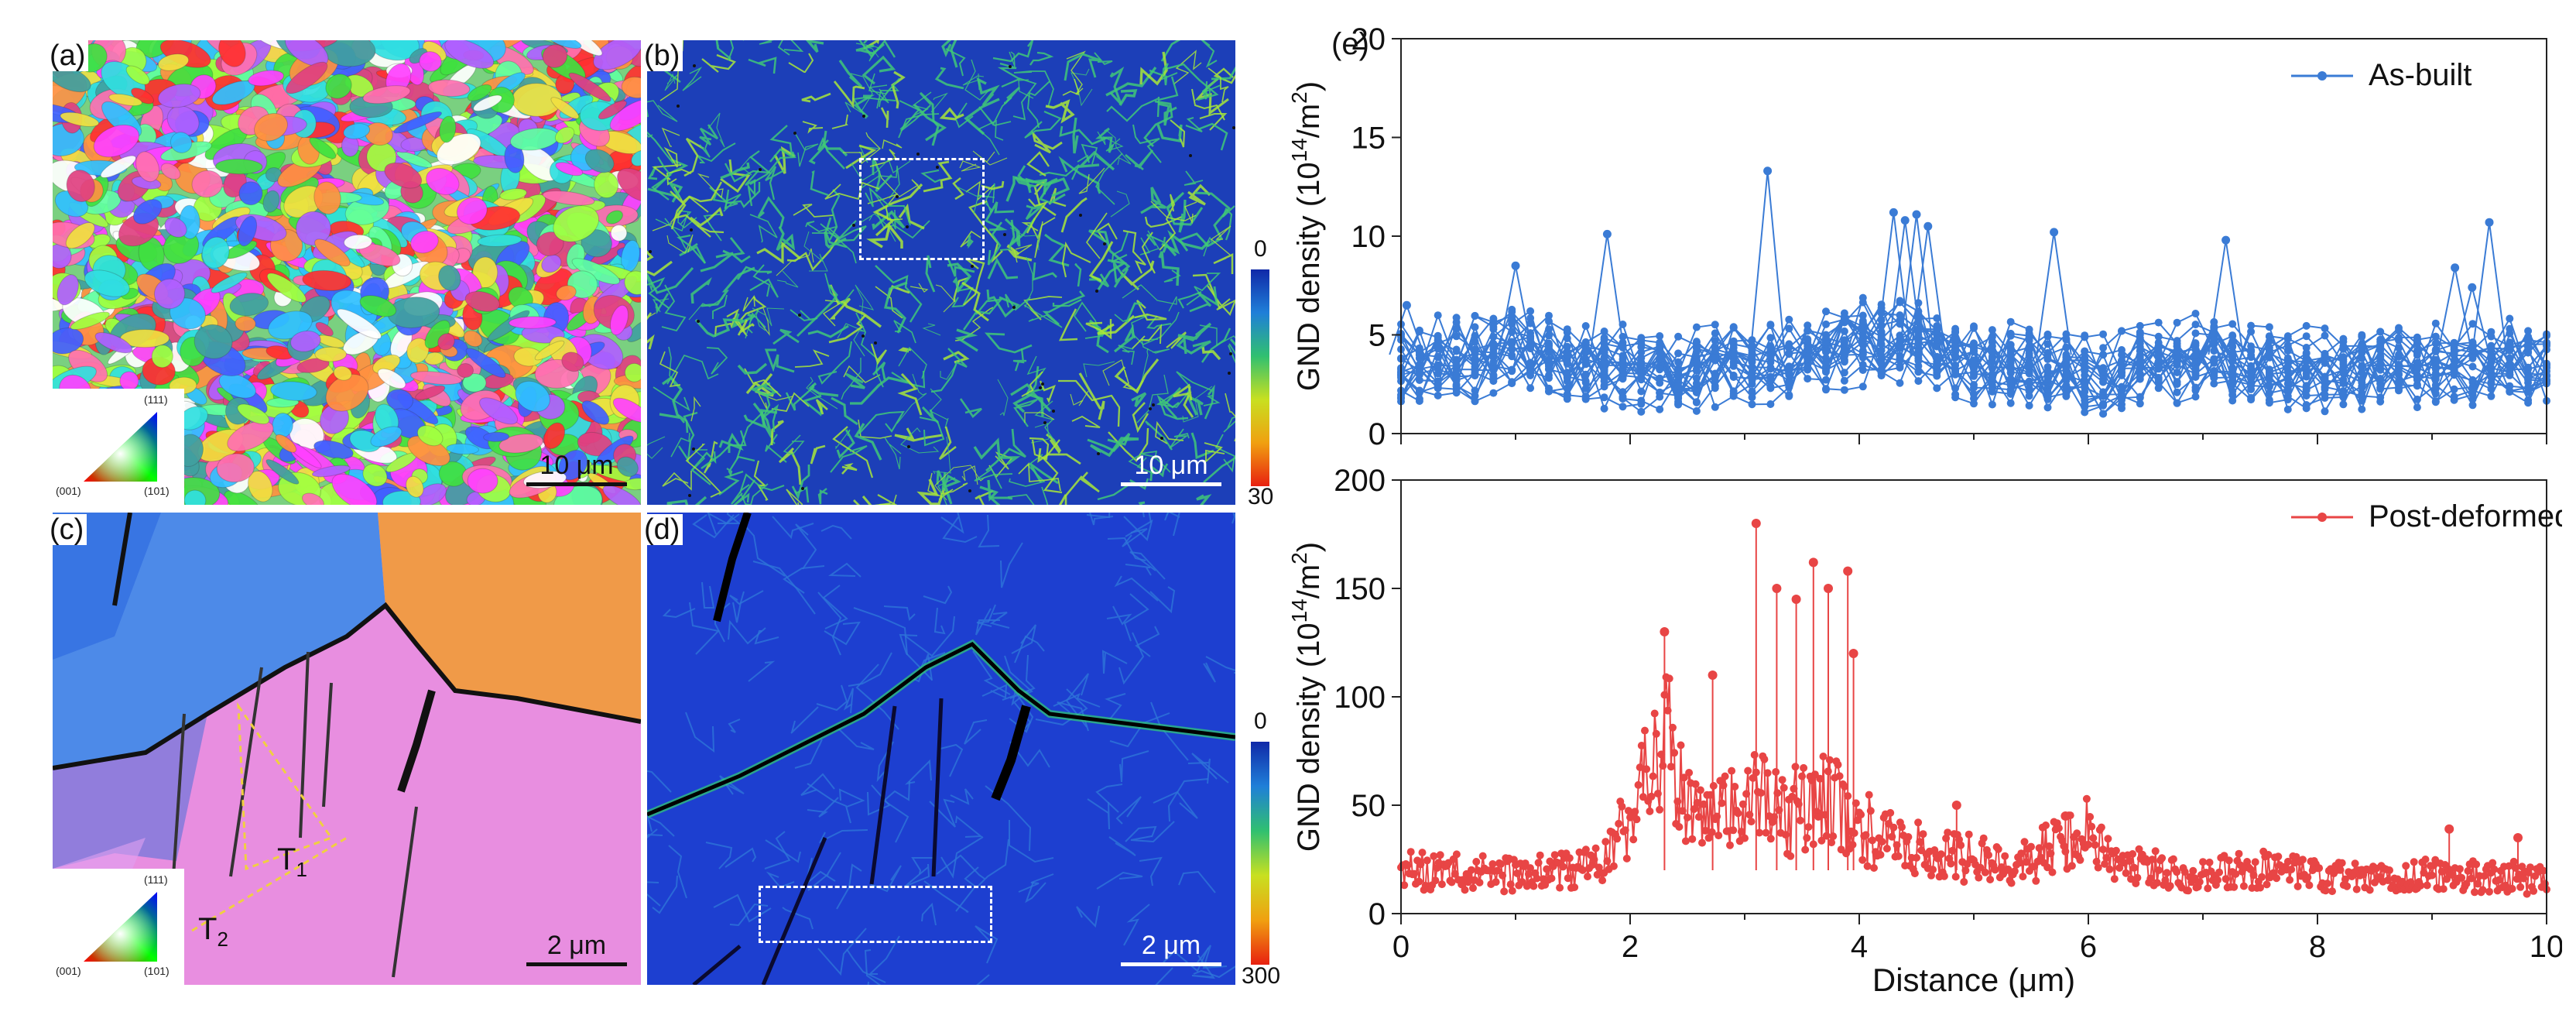  I want to click on scale-bar-d: 2 μm, so click(1171, 948).